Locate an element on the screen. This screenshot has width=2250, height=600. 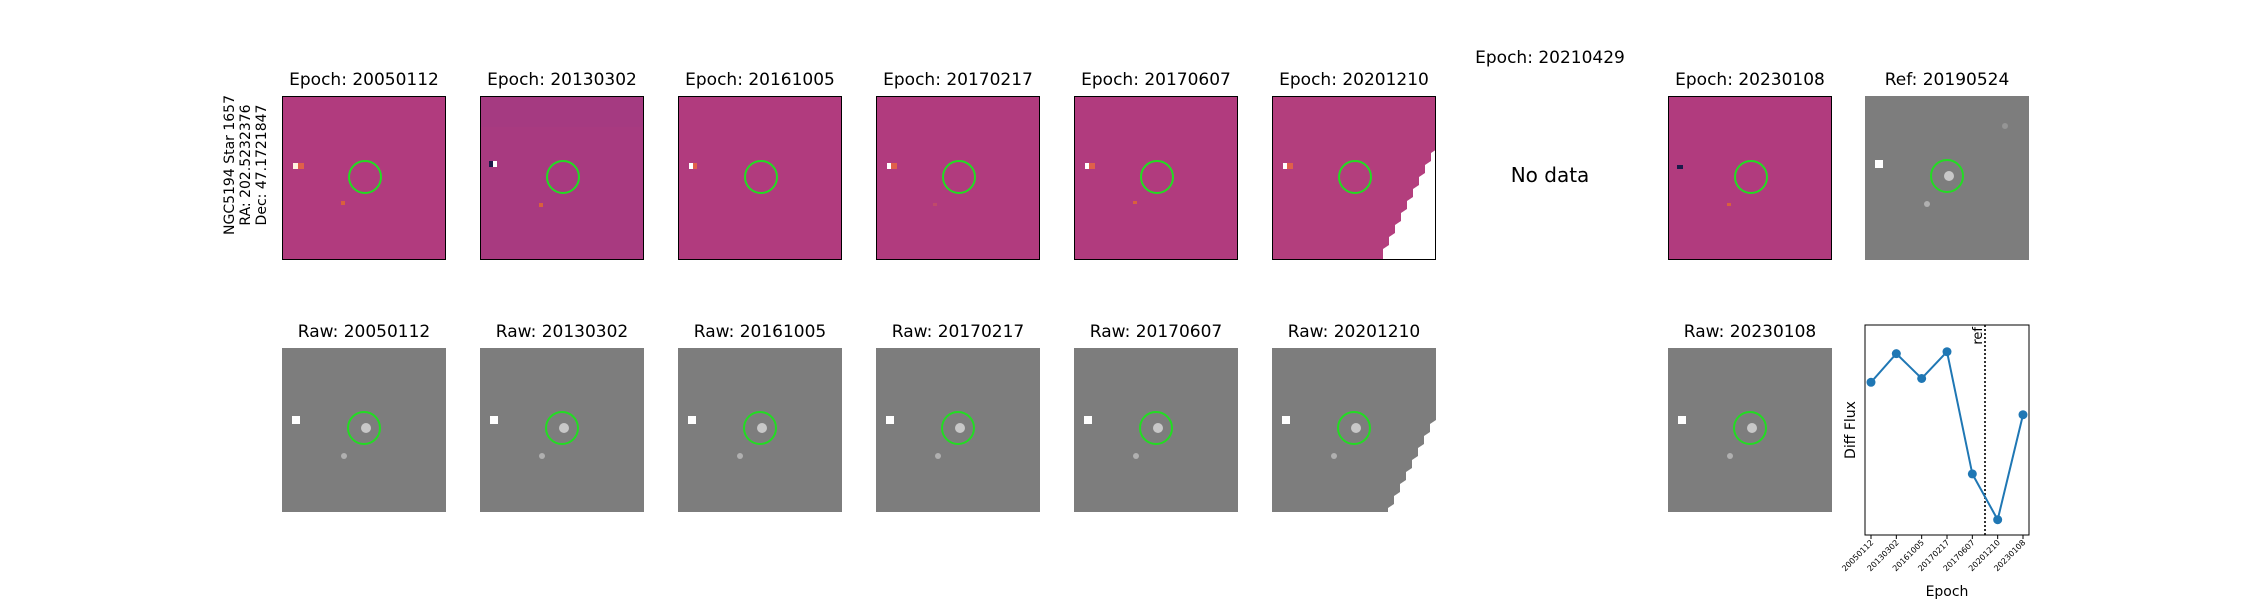
diff-title-1: Epoch: 20130302 is located at coordinates (562, 80).